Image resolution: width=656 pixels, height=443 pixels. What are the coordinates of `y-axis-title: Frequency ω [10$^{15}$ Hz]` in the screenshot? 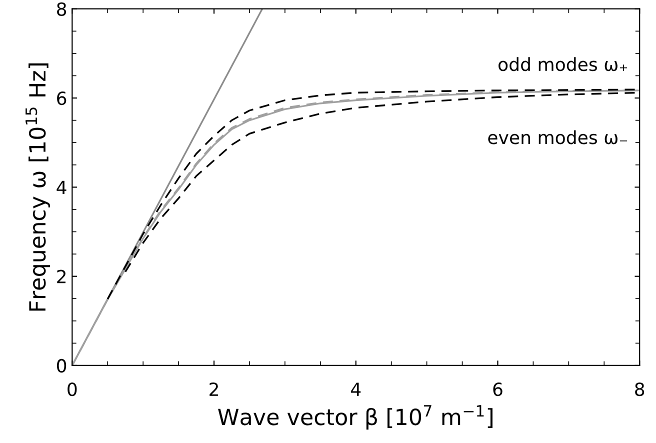 It's located at (38, 187).